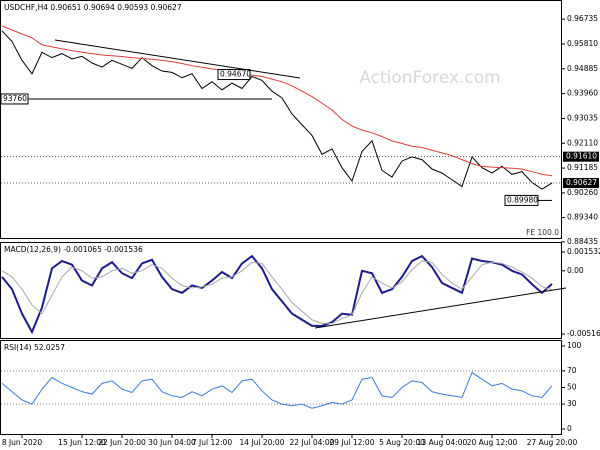  I want to click on price-label: 0.91610, so click(581, 156).